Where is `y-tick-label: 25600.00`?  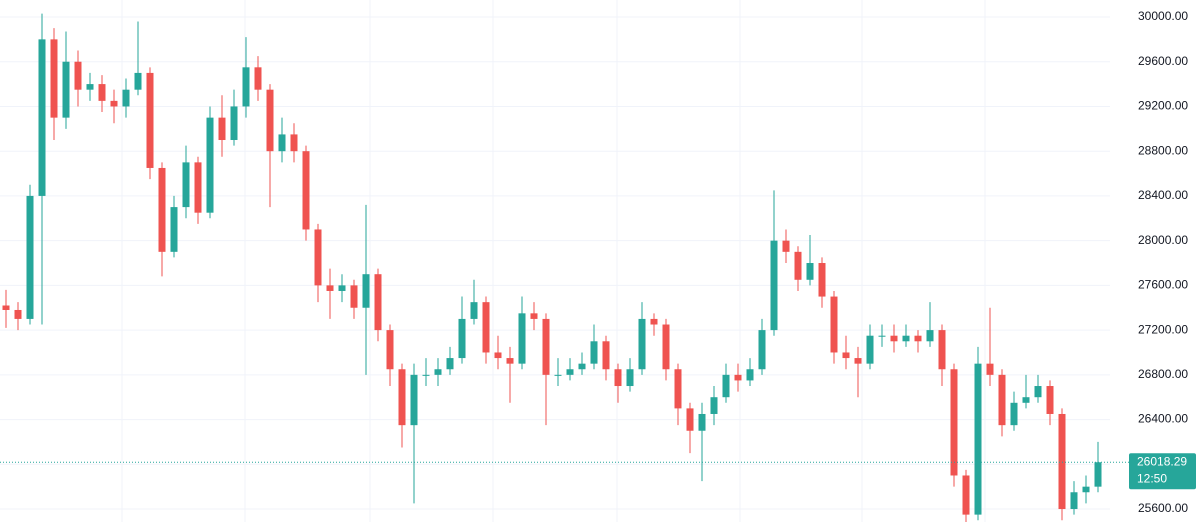
y-tick-label: 25600.00 is located at coordinates (1163, 508).